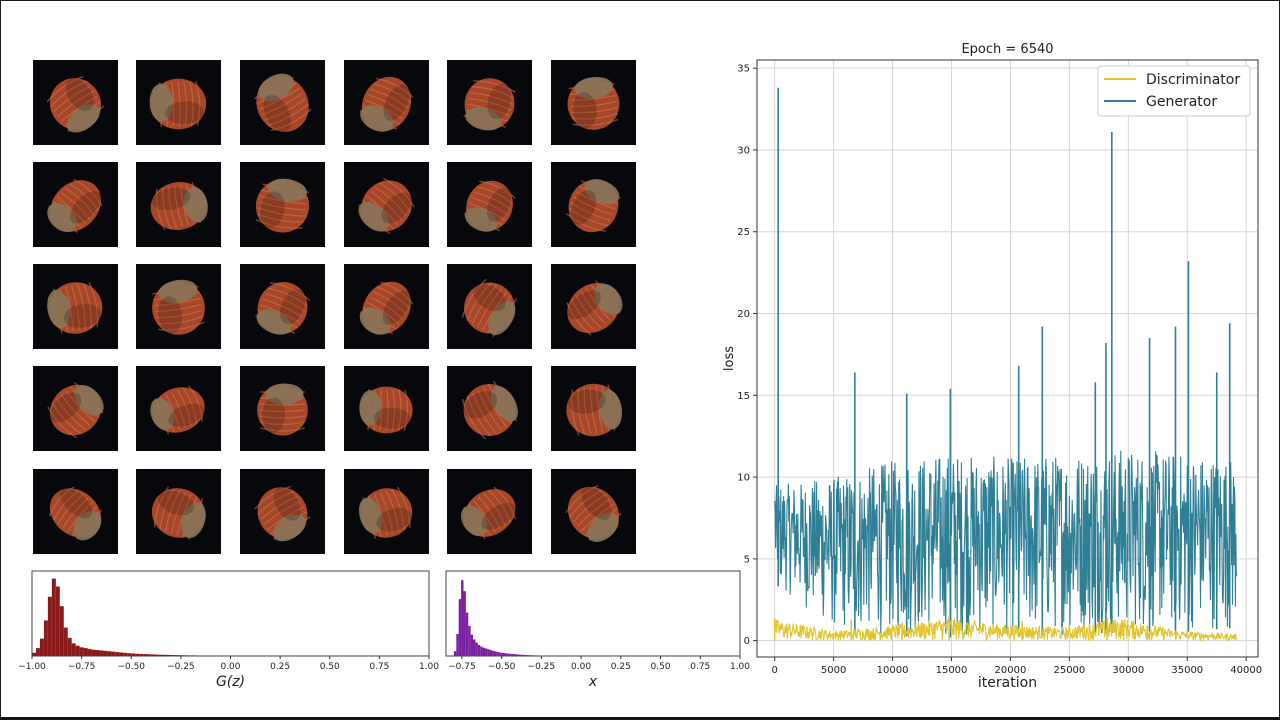 Image resolution: width=1280 pixels, height=720 pixels. Describe the element at coordinates (1011, 670) in the screenshot. I see `x-tick-label: 20000` at that location.